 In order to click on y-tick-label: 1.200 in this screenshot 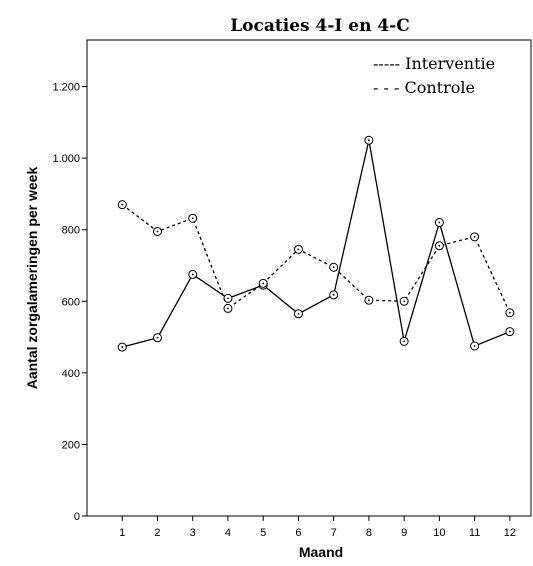, I will do `click(66, 88)`.